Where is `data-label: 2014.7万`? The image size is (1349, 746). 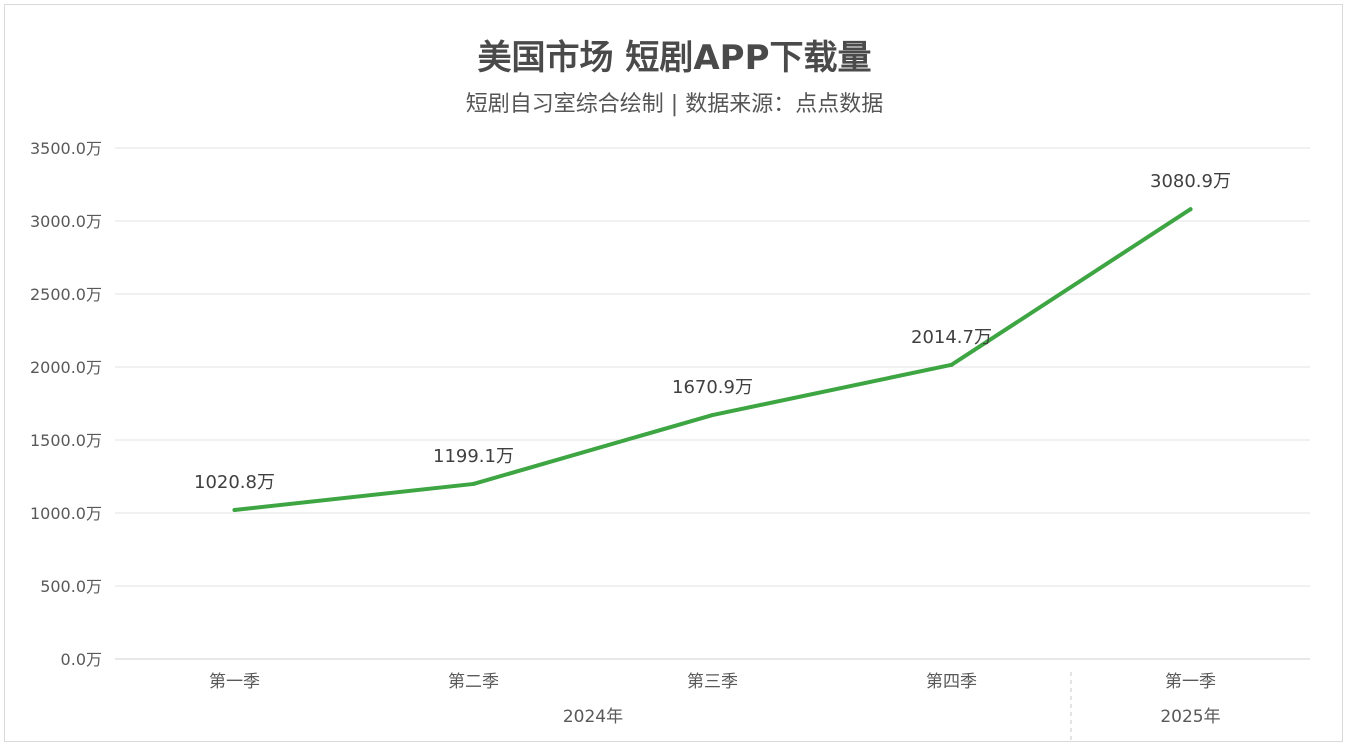 data-label: 2014.7万 is located at coordinates (951, 337).